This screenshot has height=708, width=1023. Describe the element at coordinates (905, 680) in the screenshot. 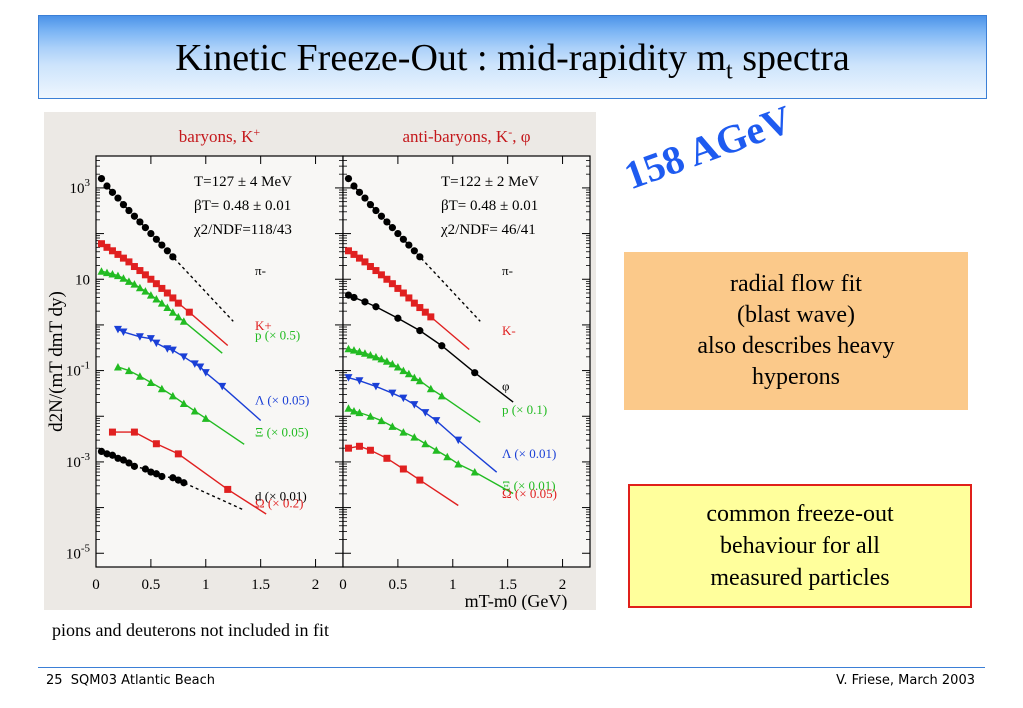

I see `footer-right: V. Friese, March 2003` at that location.